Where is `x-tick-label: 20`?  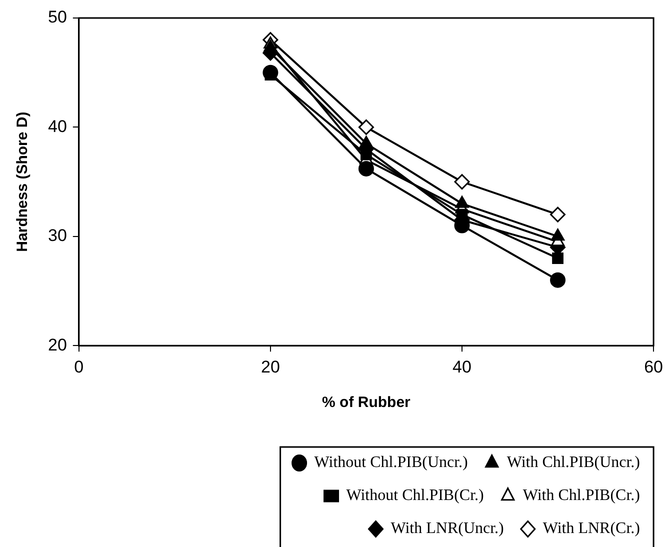 x-tick-label: 20 is located at coordinates (270, 366).